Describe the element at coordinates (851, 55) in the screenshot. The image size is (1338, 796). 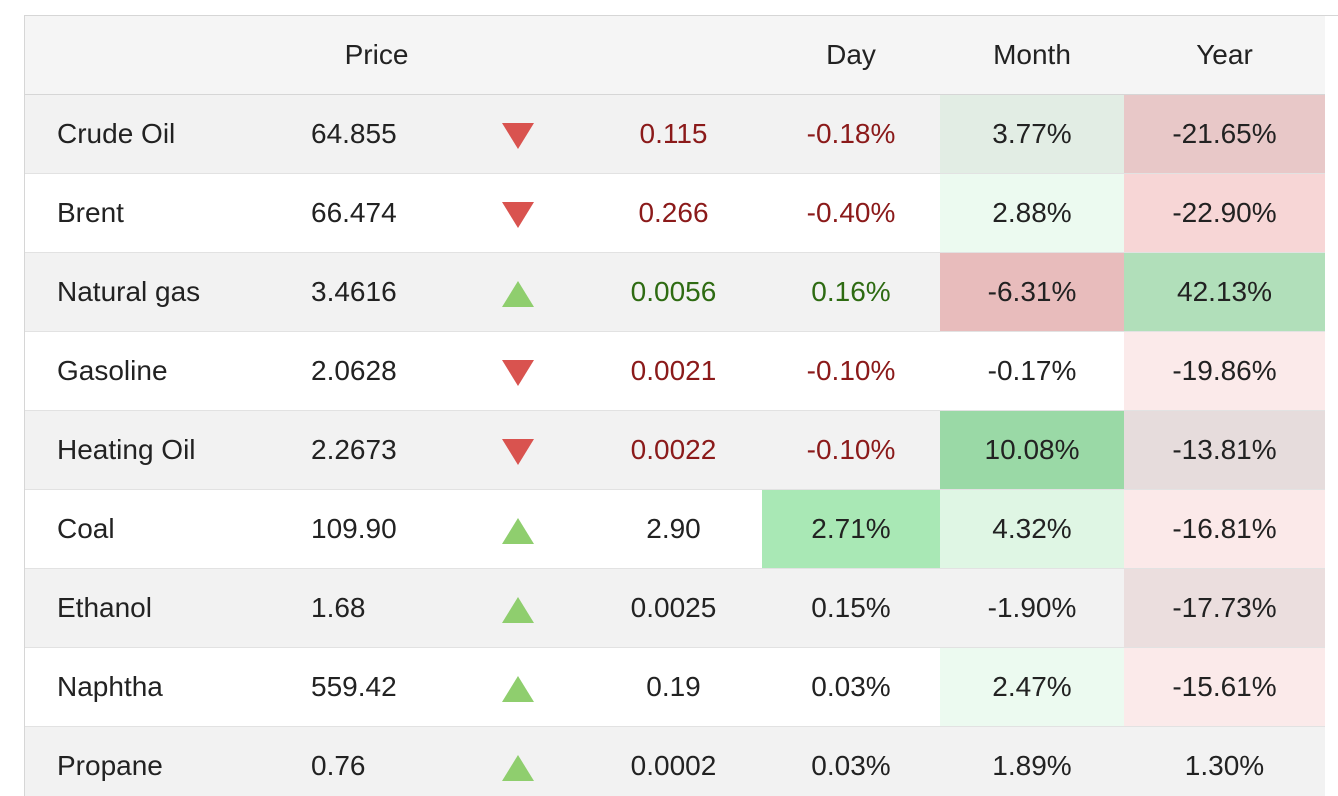
I see `header-day: Day` at that location.